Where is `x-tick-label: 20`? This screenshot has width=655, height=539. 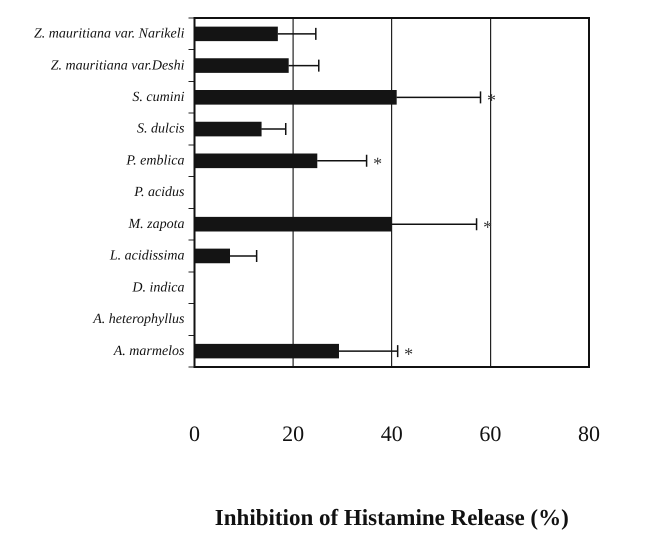 x-tick-label: 20 is located at coordinates (293, 433).